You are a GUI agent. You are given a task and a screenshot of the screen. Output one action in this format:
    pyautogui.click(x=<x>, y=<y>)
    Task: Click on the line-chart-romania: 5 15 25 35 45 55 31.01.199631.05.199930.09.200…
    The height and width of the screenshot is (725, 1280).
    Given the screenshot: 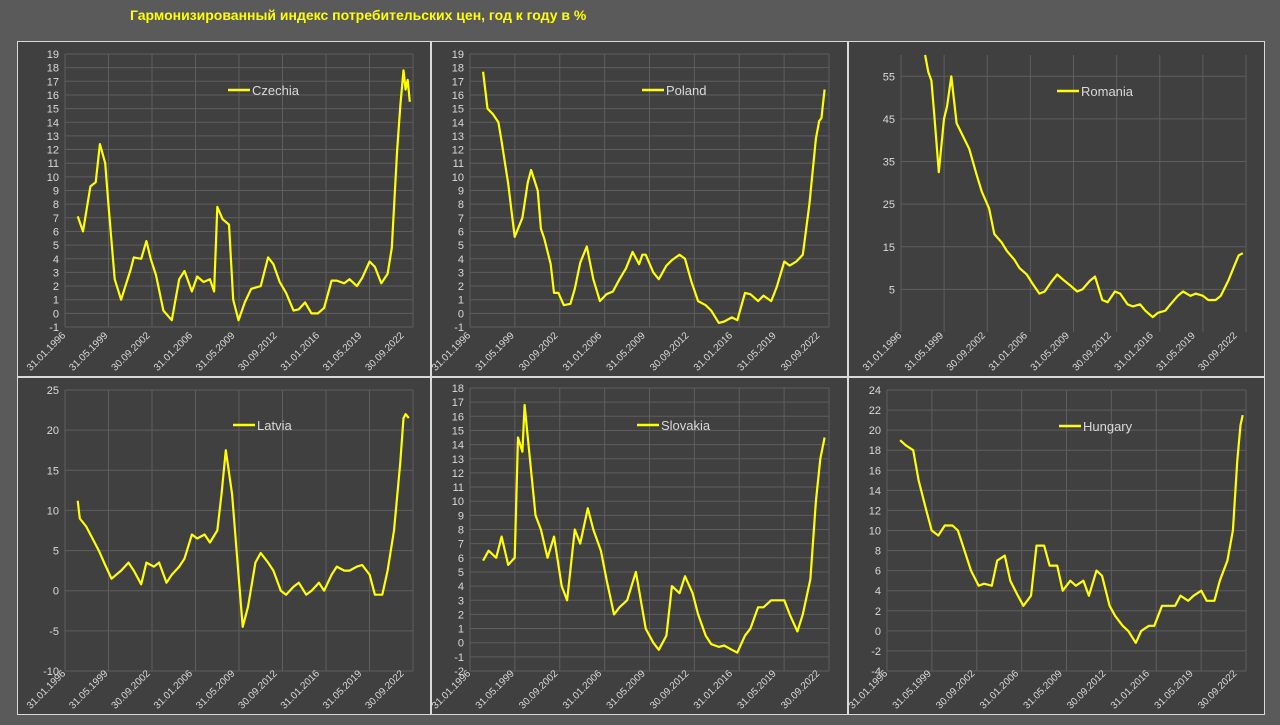 What is the action you would take?
    pyautogui.click(x=1054, y=214)
    